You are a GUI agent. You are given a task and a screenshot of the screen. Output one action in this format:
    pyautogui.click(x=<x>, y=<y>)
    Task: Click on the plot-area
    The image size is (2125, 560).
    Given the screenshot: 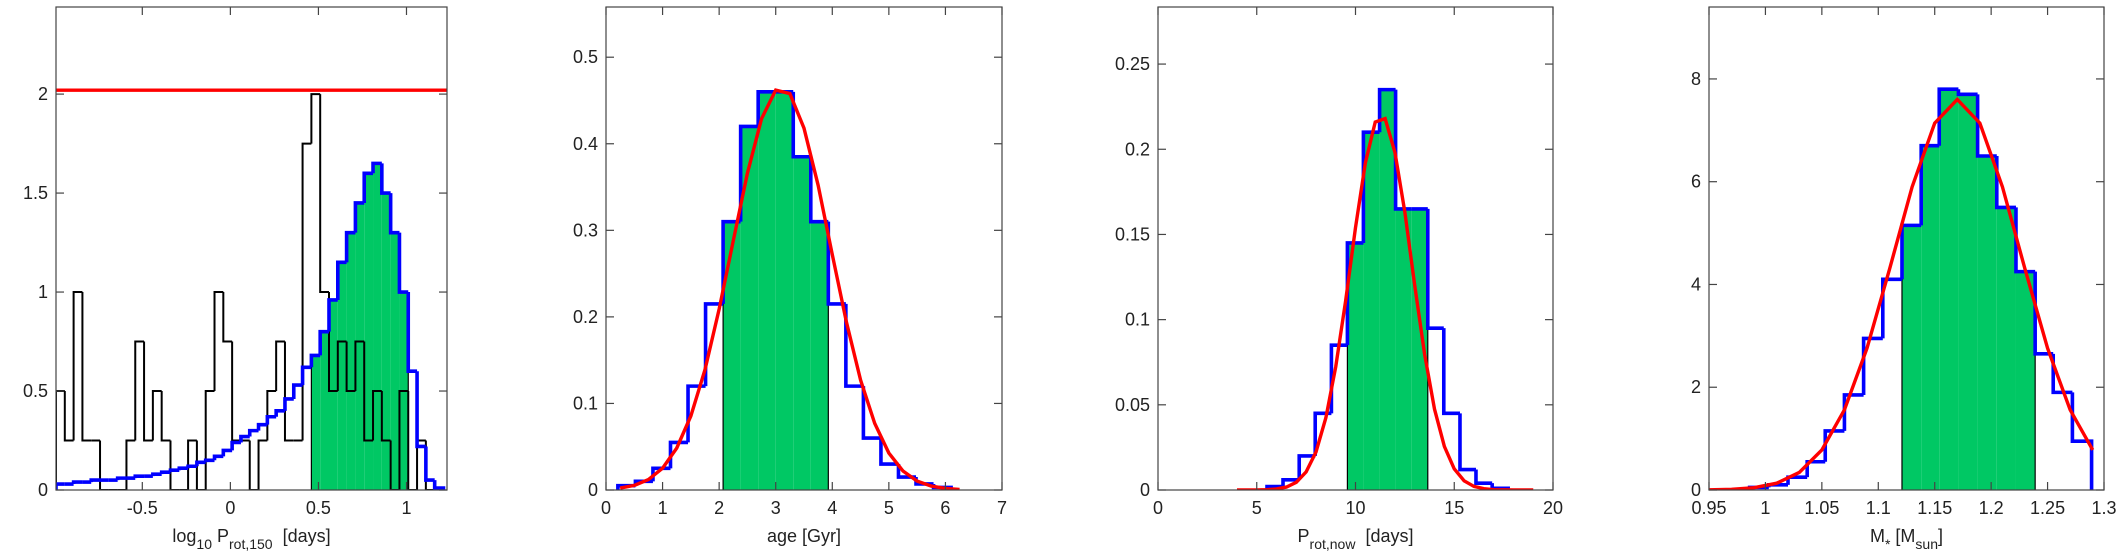 What is the action you would take?
    pyautogui.click(x=1902, y=288)
    